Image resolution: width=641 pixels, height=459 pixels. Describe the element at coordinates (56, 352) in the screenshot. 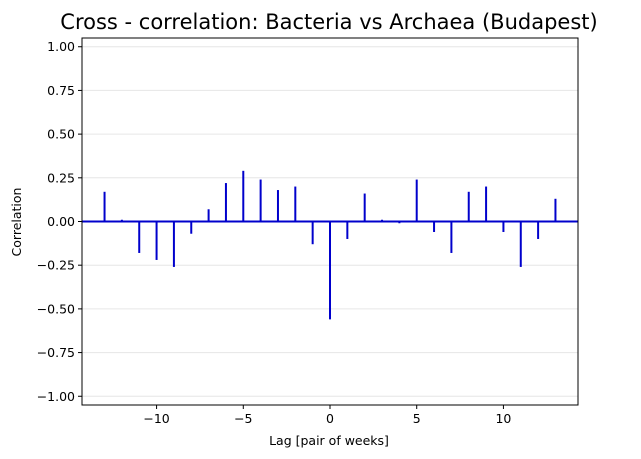

I see `y-tick-label: −0.75` at that location.